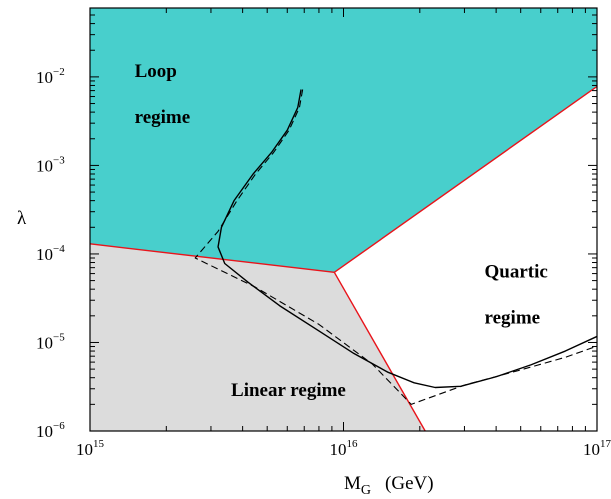 This screenshot has width=611, height=499. Describe the element at coordinates (50, 164) in the screenshot. I see `y-tick-label: 10⁻³` at that location.